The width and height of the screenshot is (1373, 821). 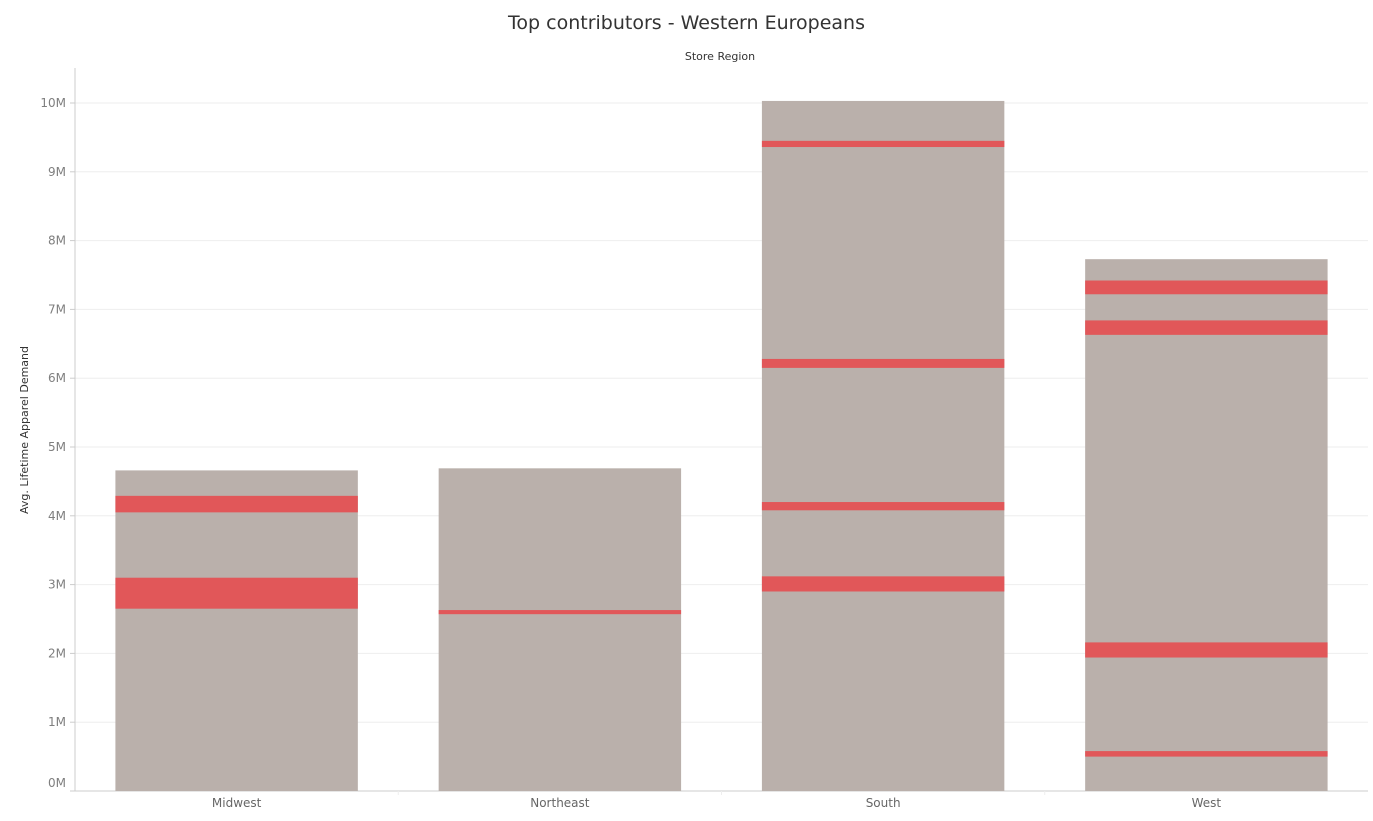 What do you see at coordinates (24, 430) in the screenshot?
I see `y-axis-title: Avg. Lifetime Apparel Demand` at bounding box center [24, 430].